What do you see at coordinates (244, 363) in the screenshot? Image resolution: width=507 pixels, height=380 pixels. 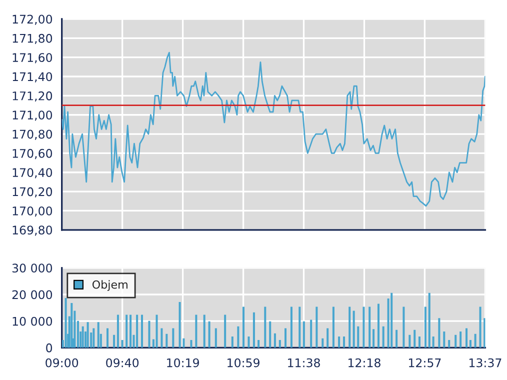 I see `x-tick-label: 10:59` at bounding box center [244, 363].